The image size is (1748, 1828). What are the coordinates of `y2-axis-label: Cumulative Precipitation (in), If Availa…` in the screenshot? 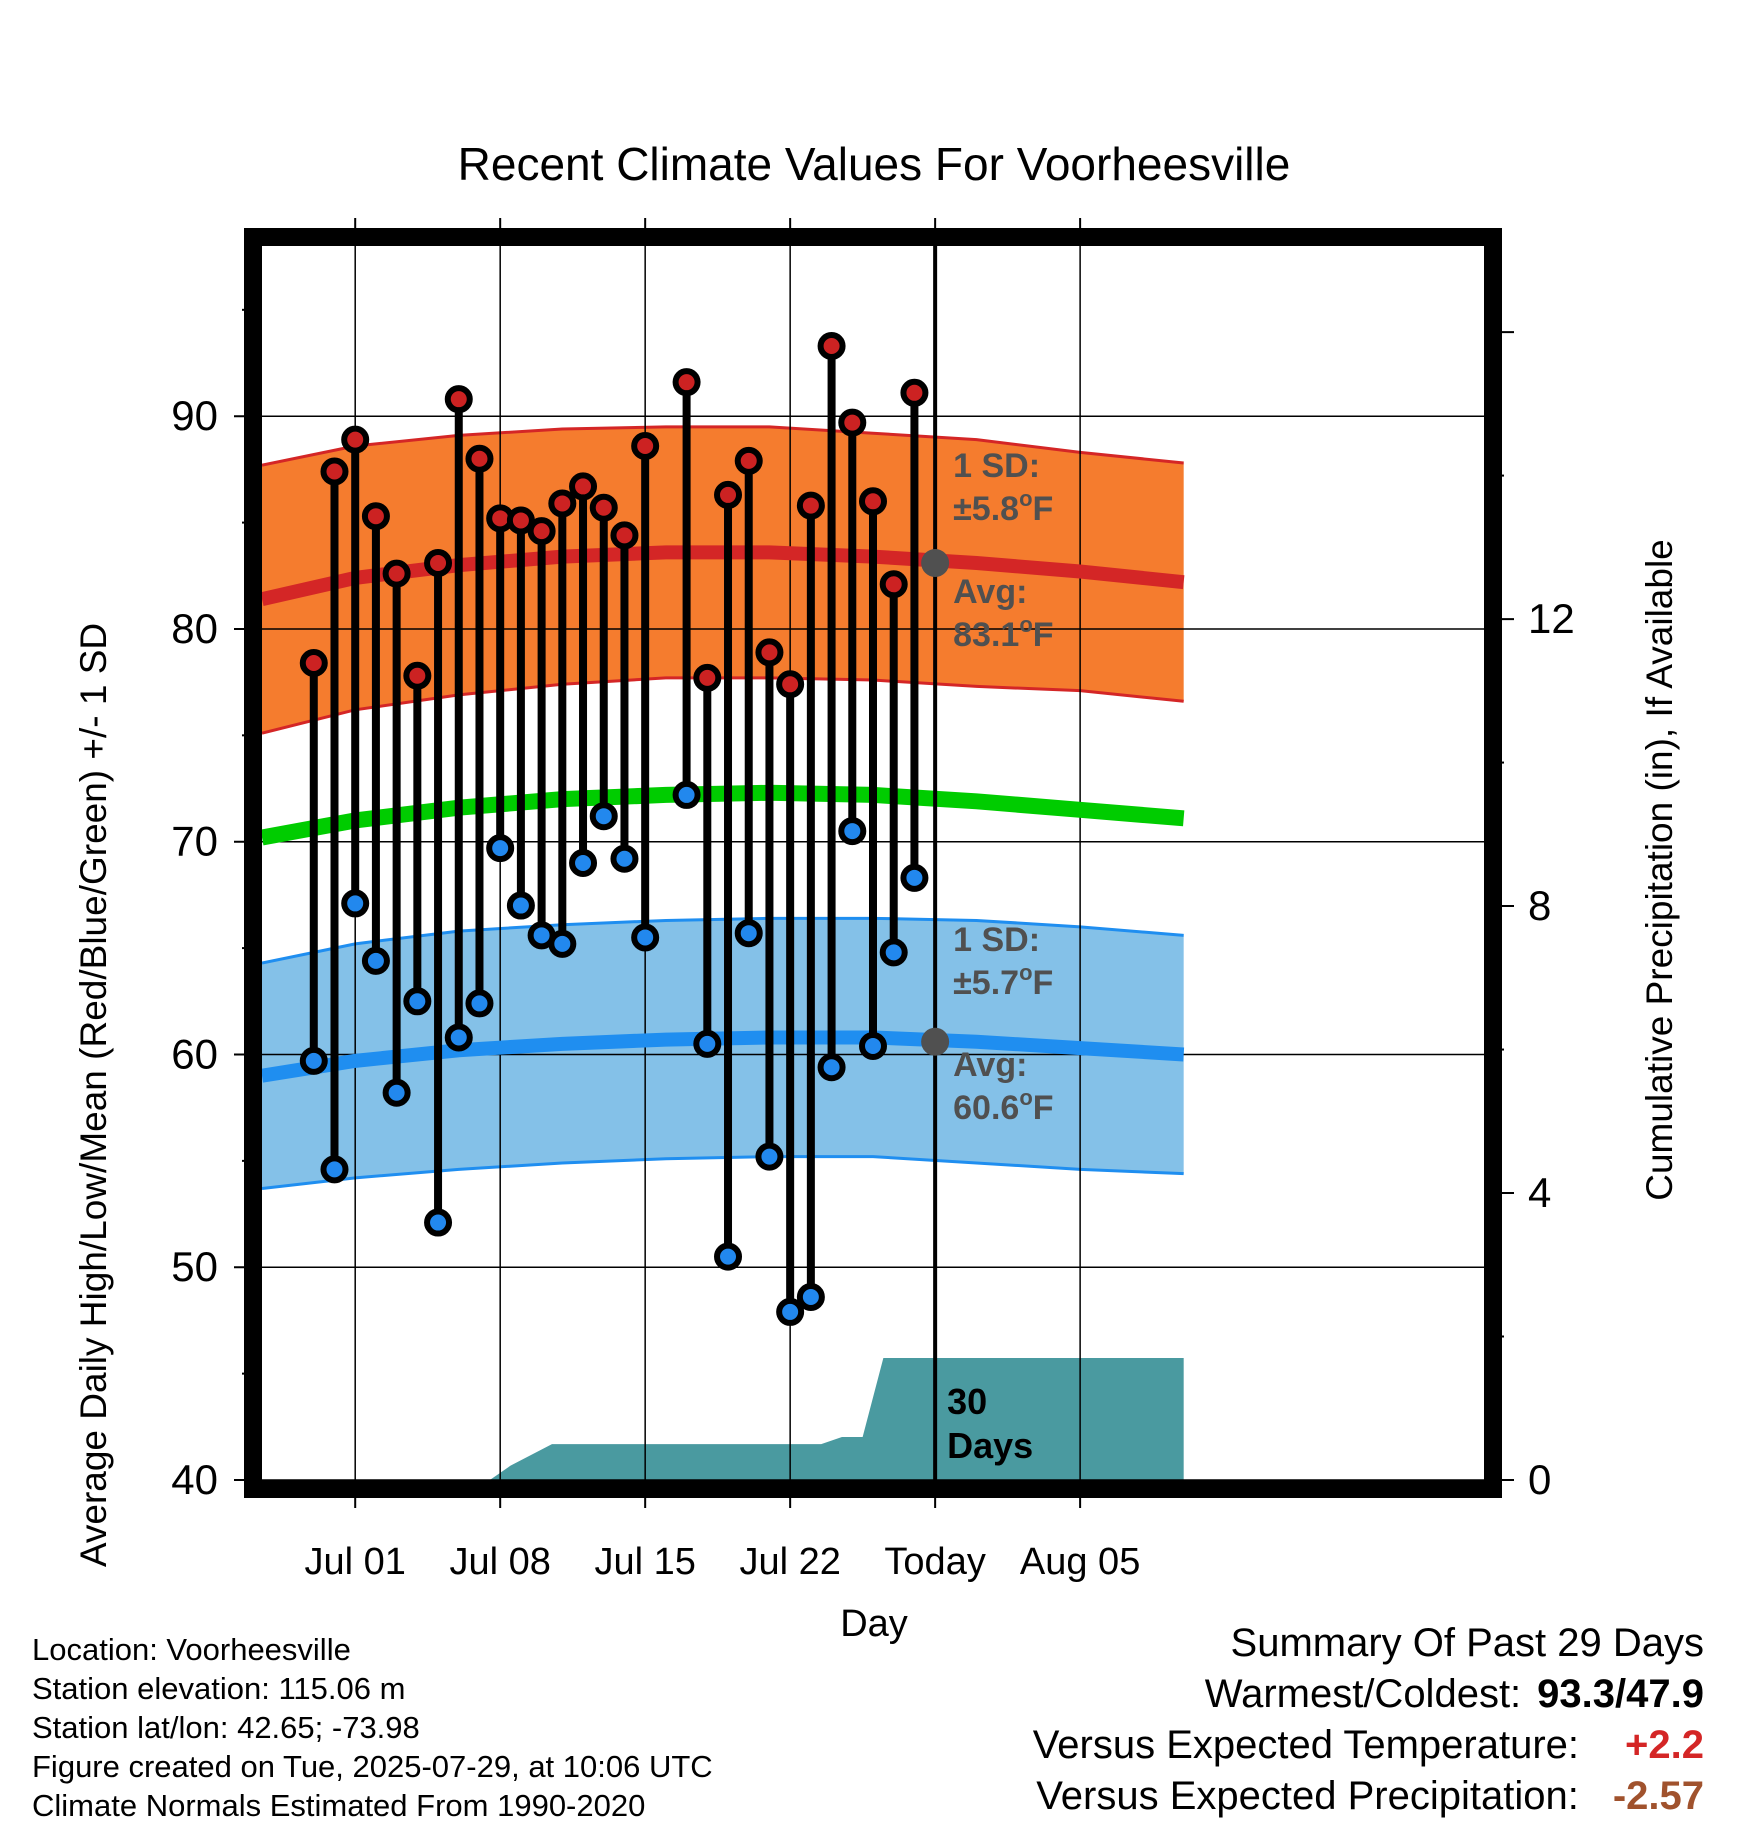 It's located at (1659, 870).